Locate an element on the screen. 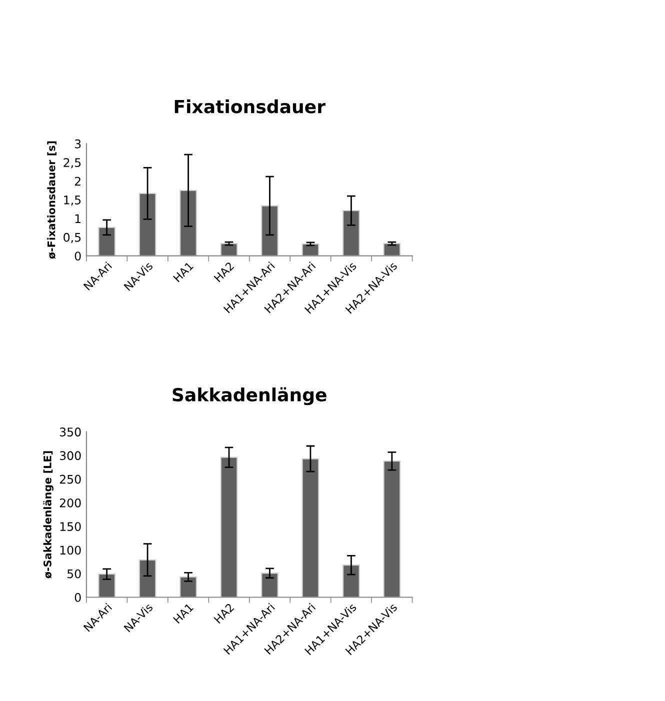  chart-title: Fixationsdauer is located at coordinates (250, 106).